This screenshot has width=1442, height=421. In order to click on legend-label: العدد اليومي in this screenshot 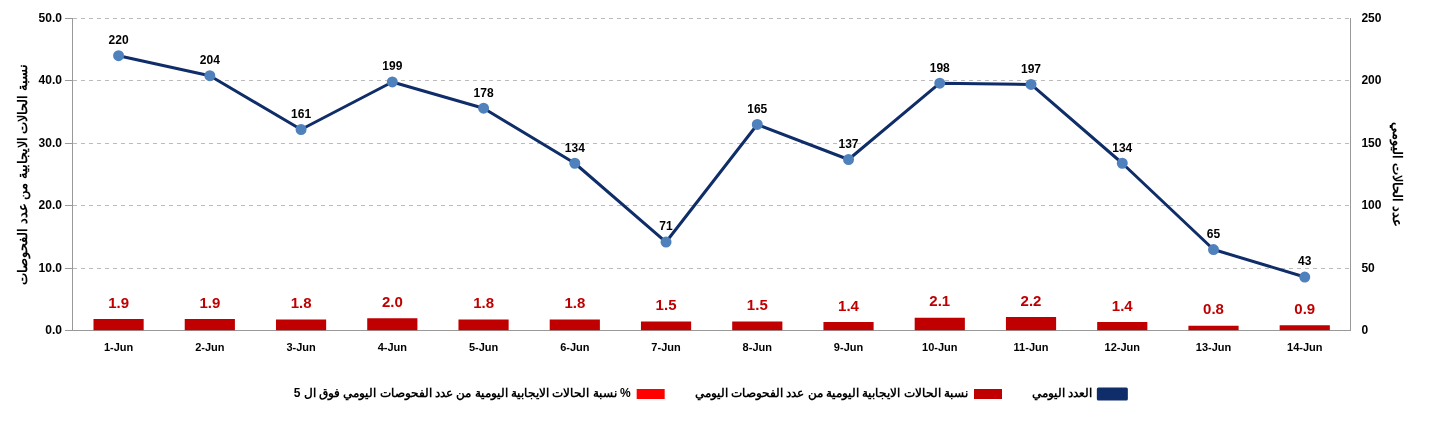, I will do `click(1062, 394)`.